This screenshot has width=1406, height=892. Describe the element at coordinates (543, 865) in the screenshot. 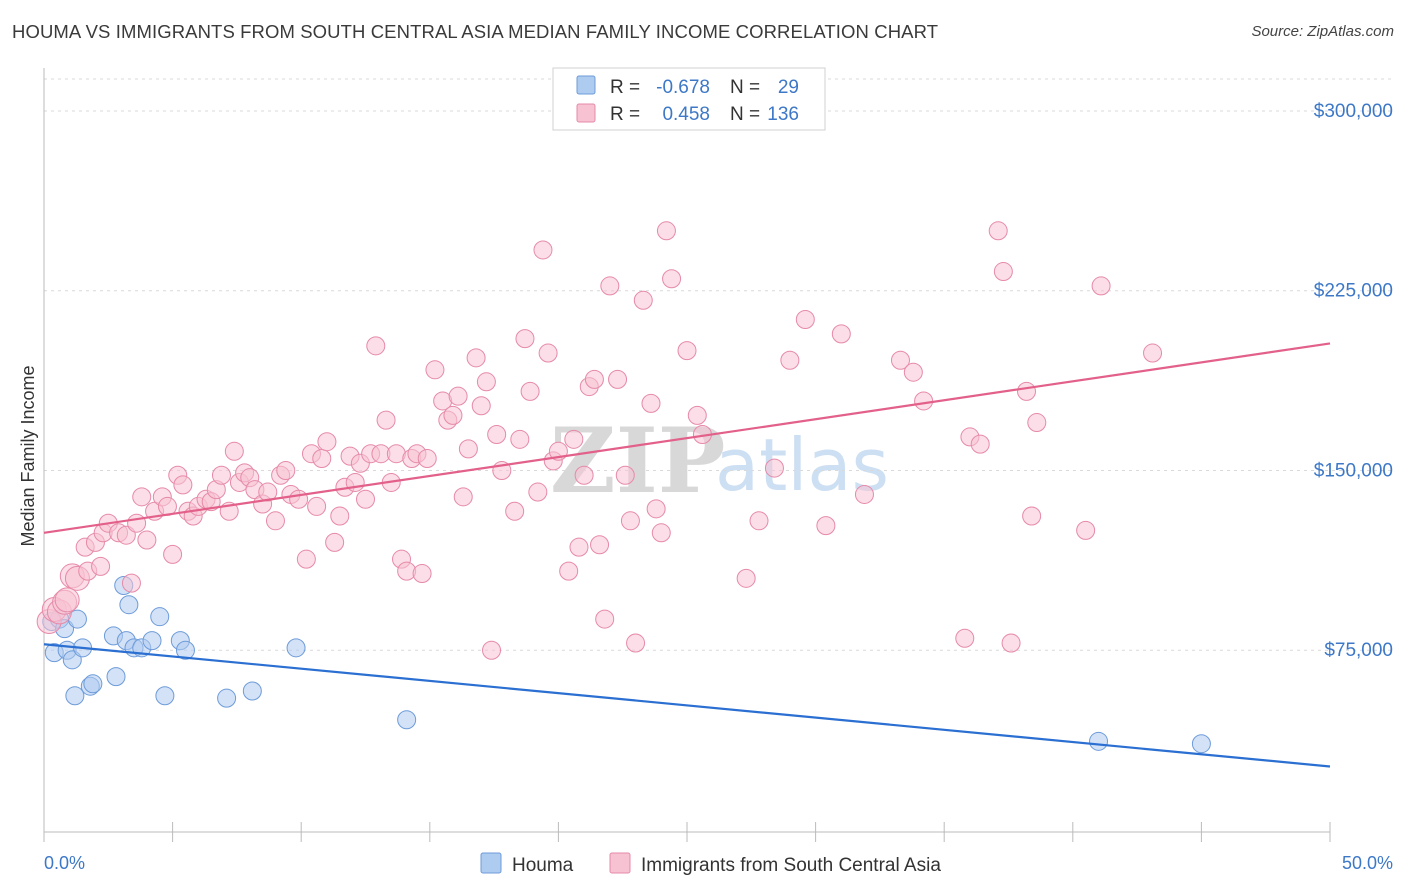

I see `legend-item-houma: Houma` at that location.